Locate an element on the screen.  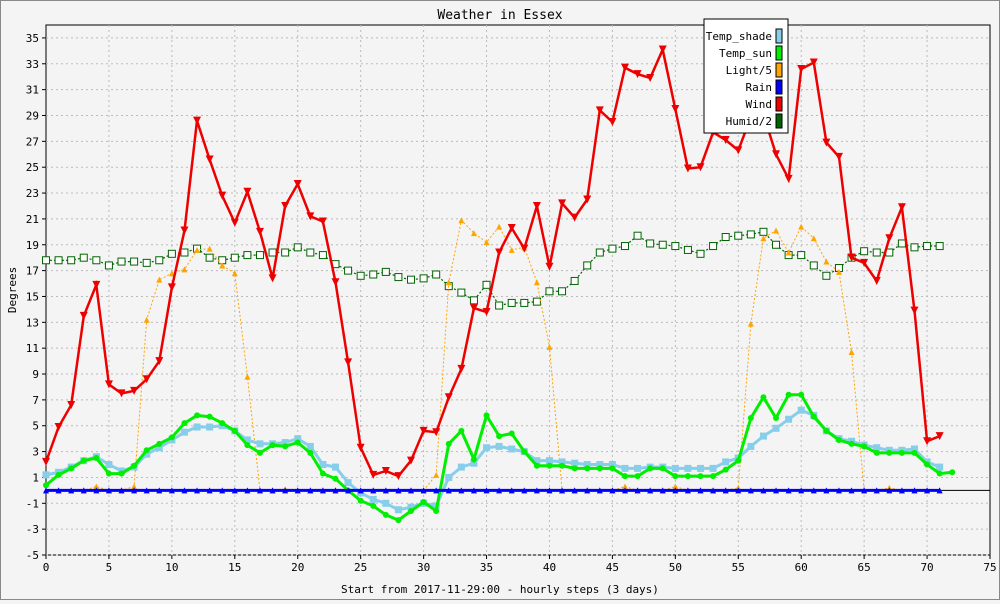
x-tick-label: 15 is located at coordinates (234, 567).